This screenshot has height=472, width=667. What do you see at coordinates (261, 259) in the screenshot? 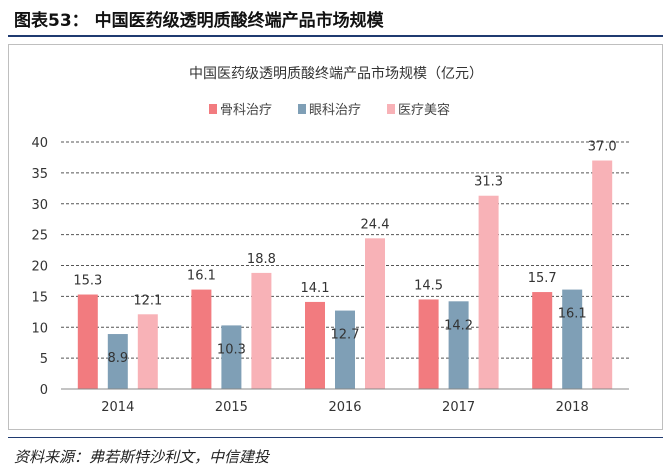
I see `data-label: 18.8` at bounding box center [261, 259].